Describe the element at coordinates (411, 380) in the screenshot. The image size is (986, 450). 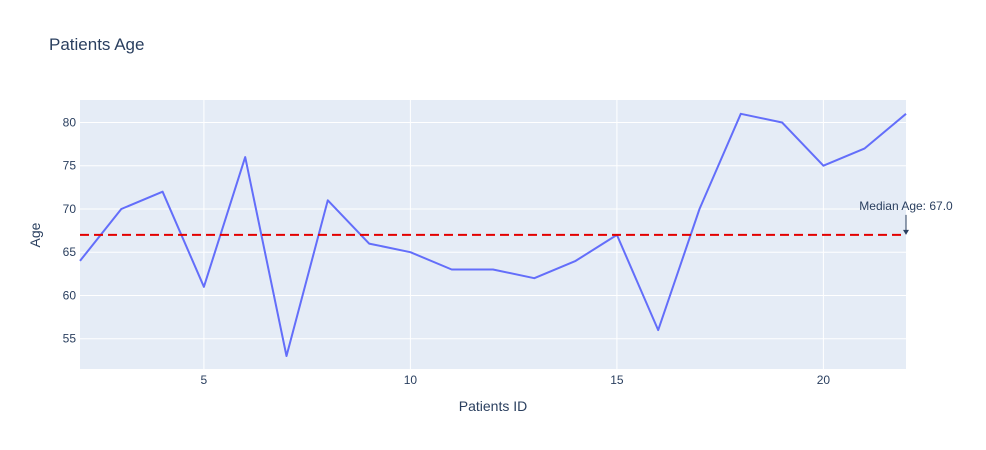
I see `x-tick-label: 10` at that location.